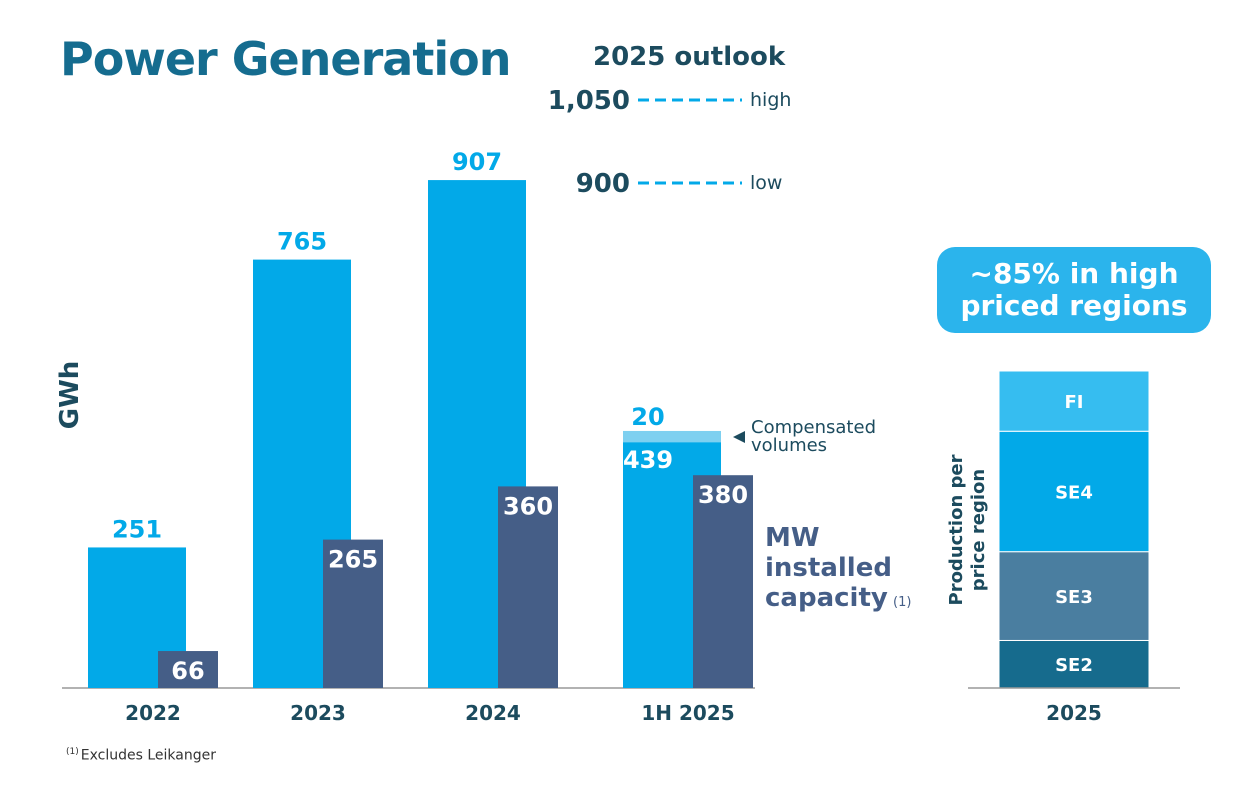 The height and width of the screenshot is (800, 1240). I want to click on generation-value-label: 251, so click(137, 529).